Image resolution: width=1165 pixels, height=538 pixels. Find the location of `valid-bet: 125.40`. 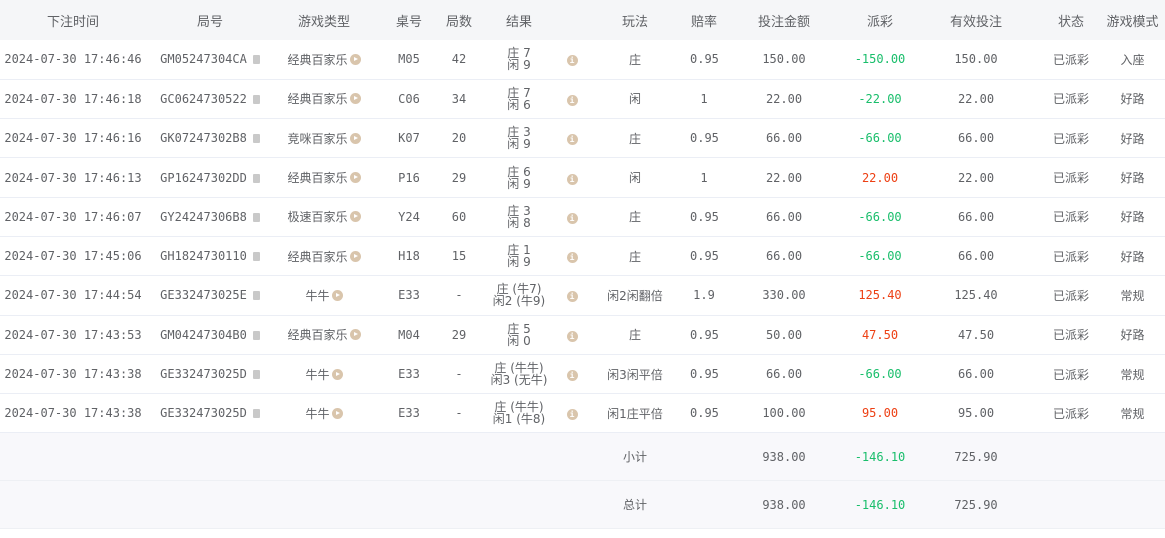

valid-bet: 125.40 is located at coordinates (976, 295).